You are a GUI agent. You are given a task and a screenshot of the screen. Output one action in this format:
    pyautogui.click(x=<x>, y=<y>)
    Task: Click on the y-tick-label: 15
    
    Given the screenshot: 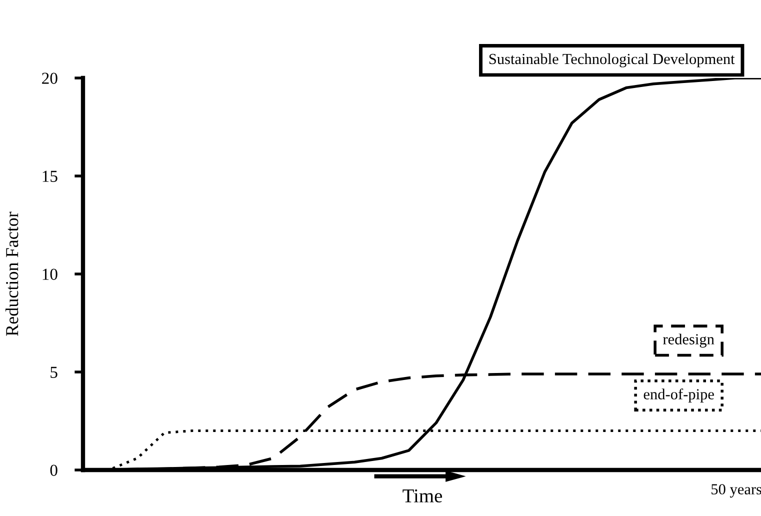 What is the action you would take?
    pyautogui.click(x=50, y=176)
    